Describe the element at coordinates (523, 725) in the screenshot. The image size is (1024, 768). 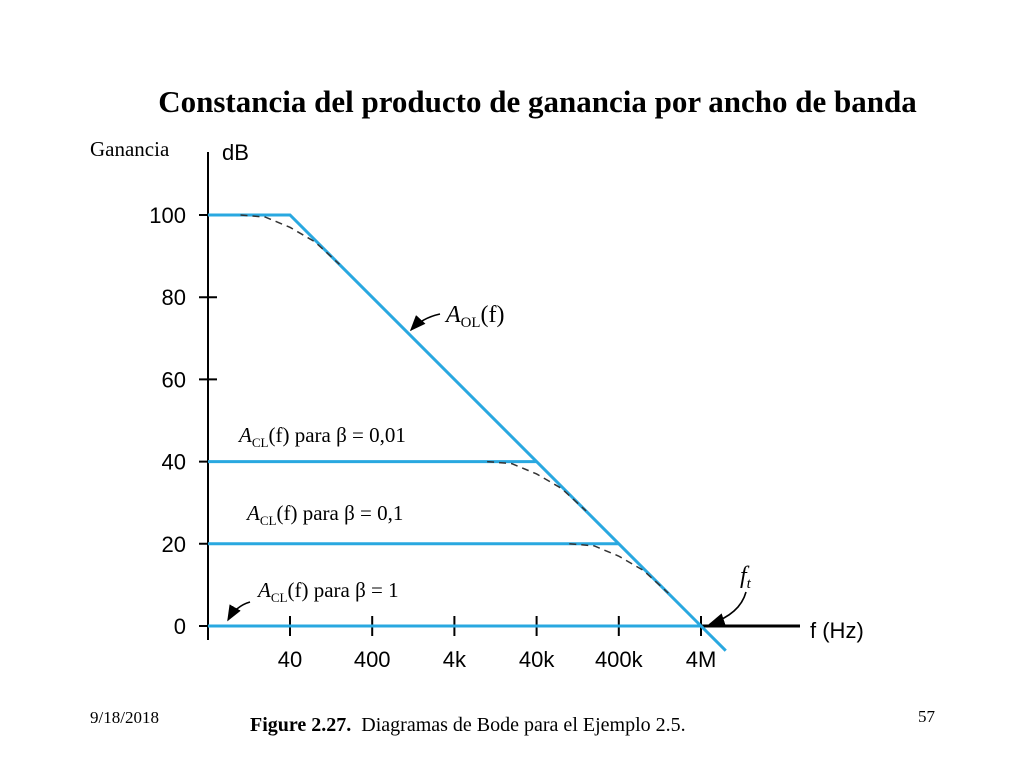
I see `caption-text: Diagramas de Bode para el Ejemplo 2.5.` at that location.